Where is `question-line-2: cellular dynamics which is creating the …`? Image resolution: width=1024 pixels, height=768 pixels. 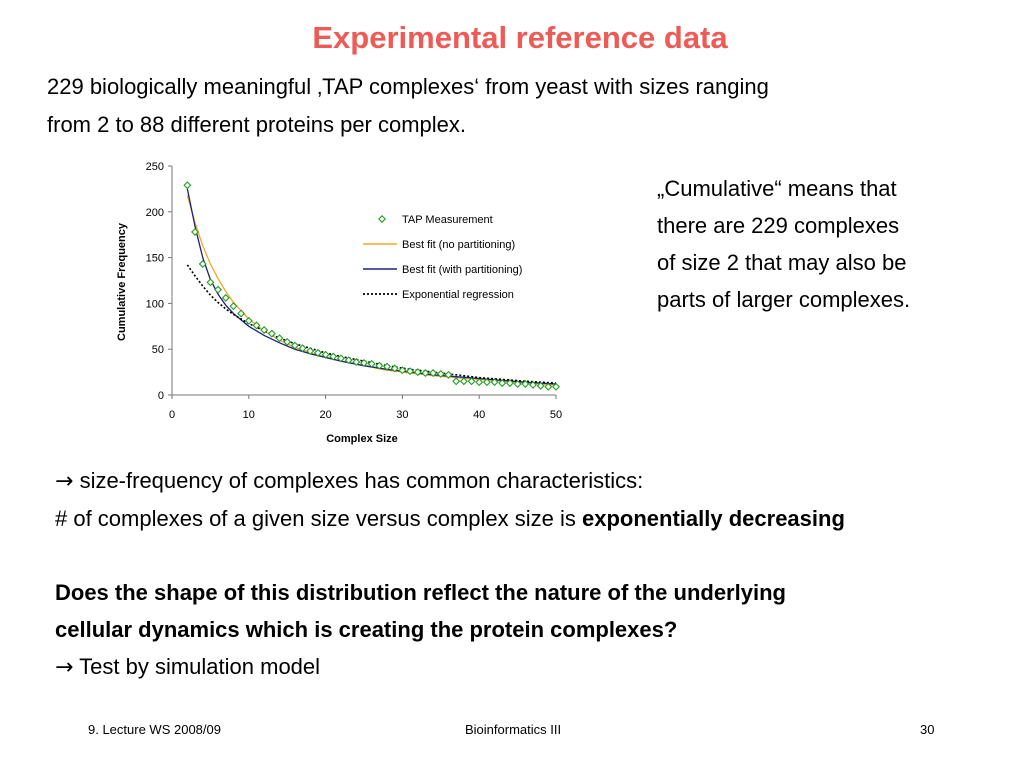 question-line-2: cellular dynamics which is creating the … is located at coordinates (366, 629).